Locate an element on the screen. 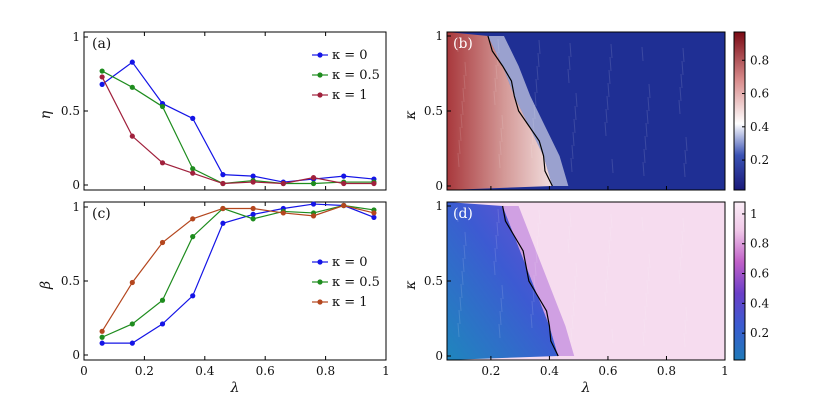 Image resolution: width=830 pixels, height=408 pixels. a-legend-marker is located at coordinates (320, 55).